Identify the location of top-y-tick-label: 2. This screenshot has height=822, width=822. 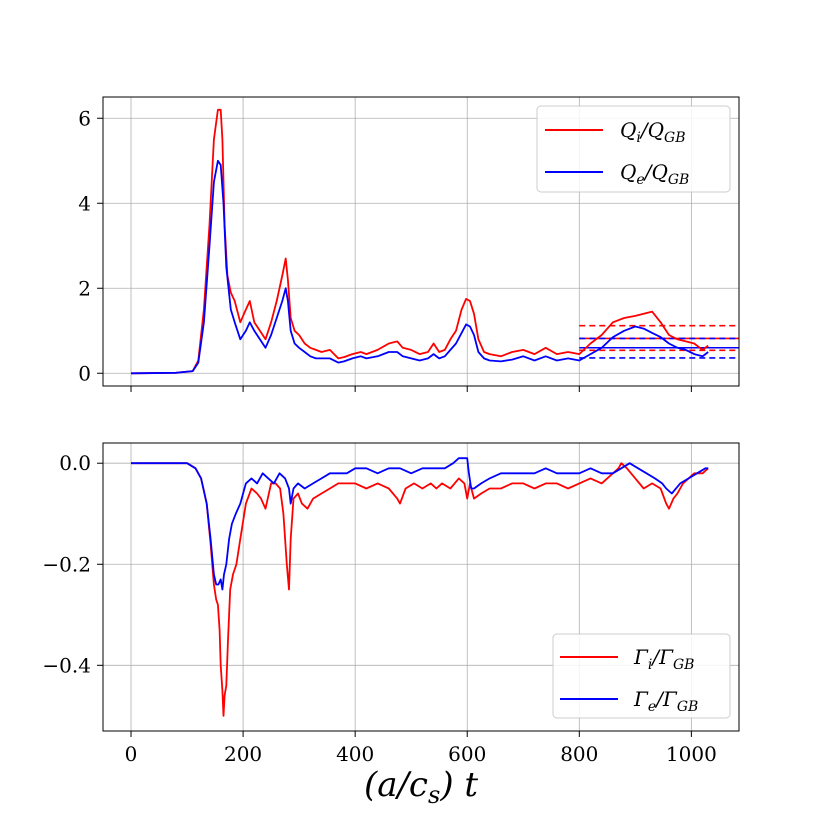
(84, 288).